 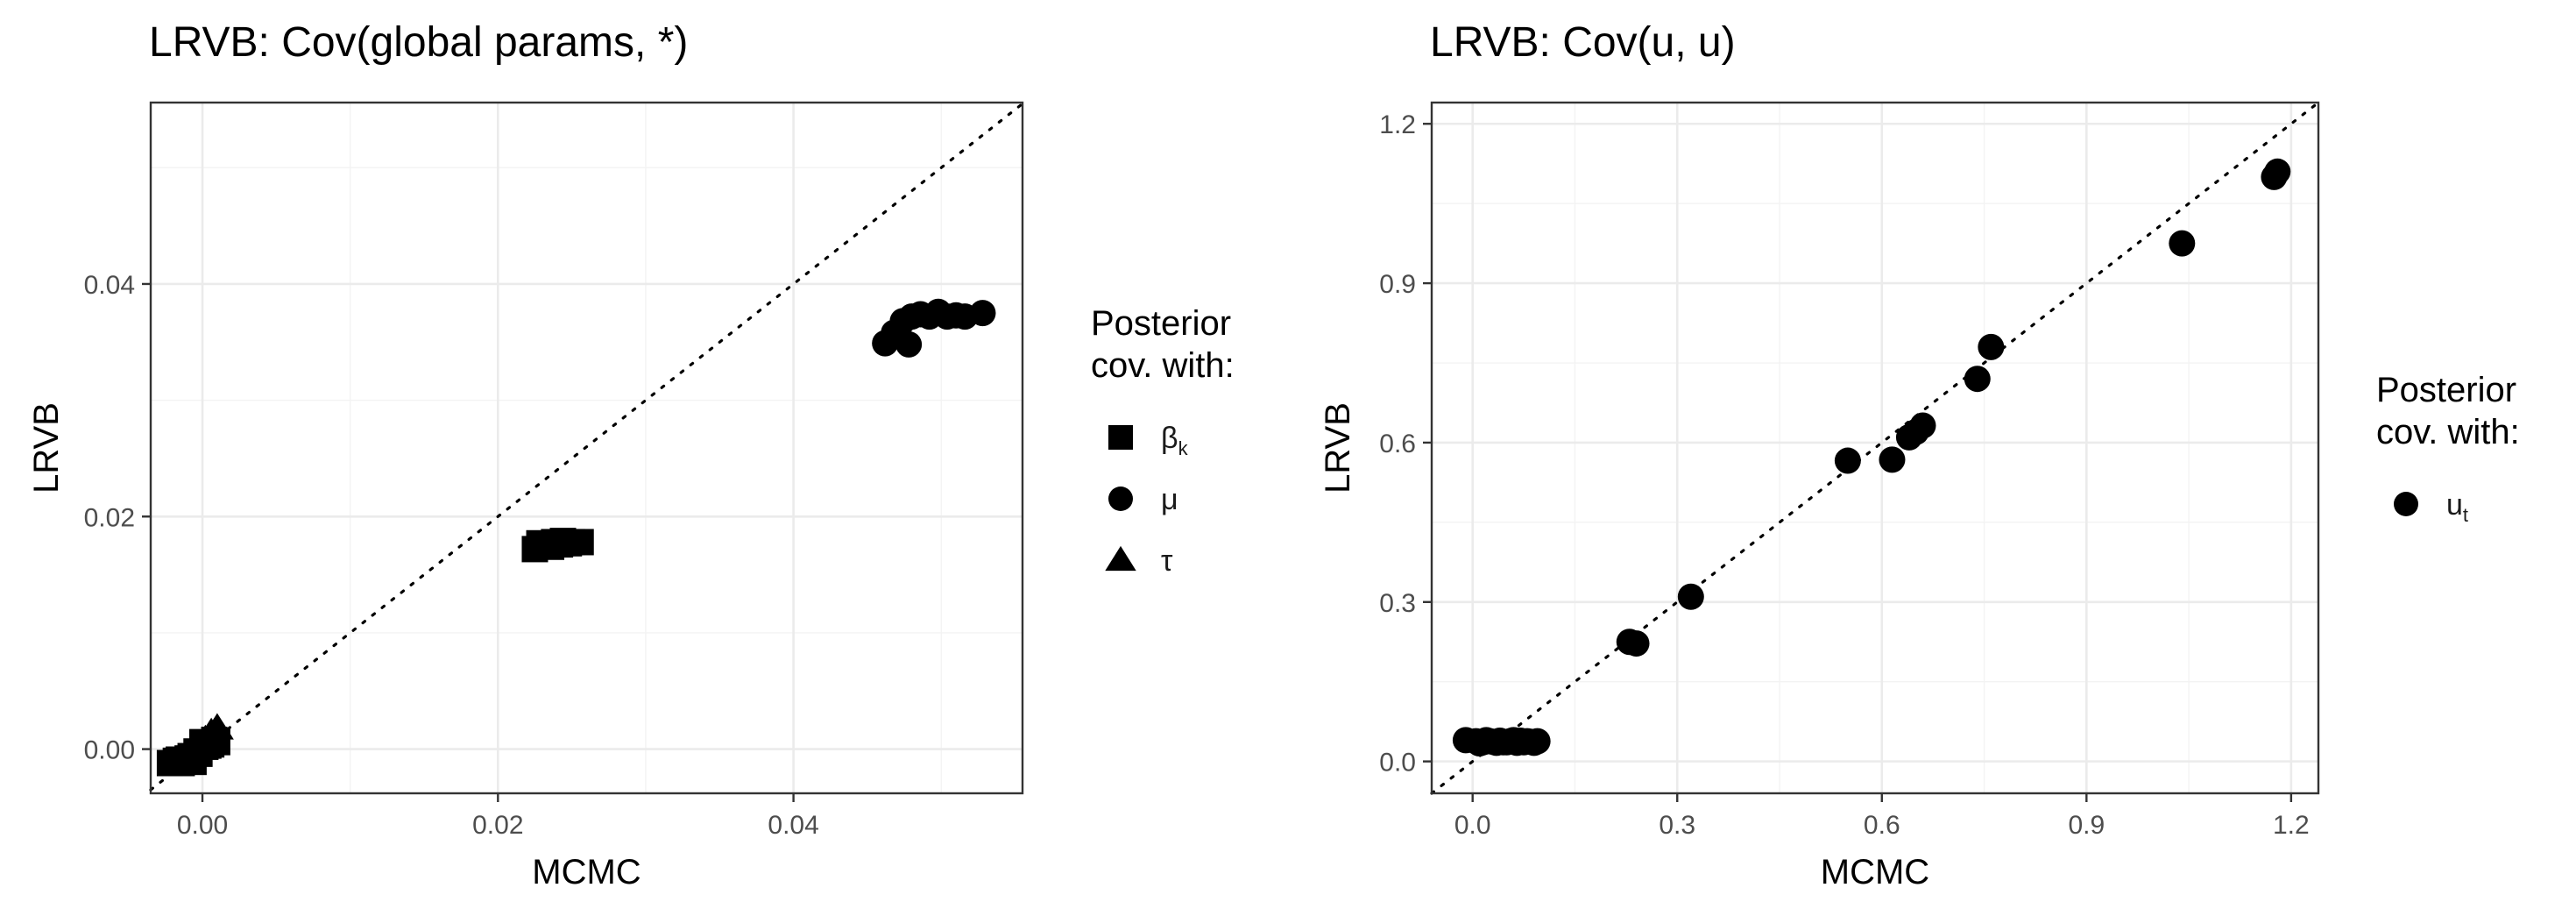 What do you see at coordinates (2431, 507) in the screenshot?
I see `legend-item: ut` at bounding box center [2431, 507].